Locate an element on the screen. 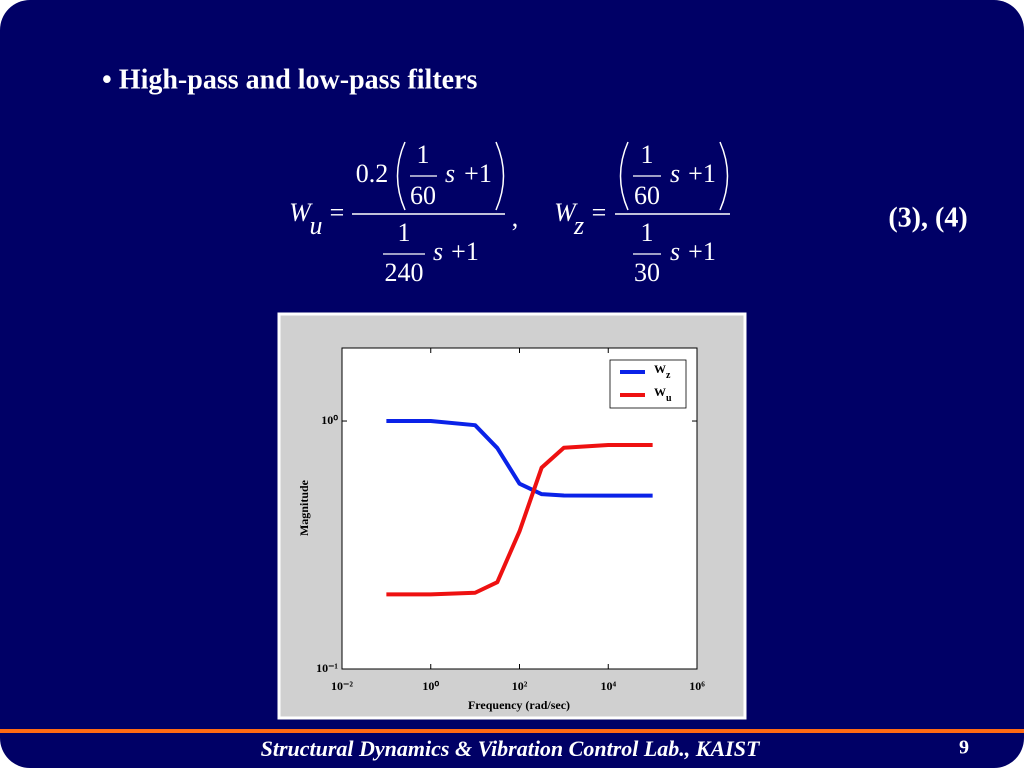 This screenshot has width=1024, height=768. coefficient: 0.2 is located at coordinates (372, 173).